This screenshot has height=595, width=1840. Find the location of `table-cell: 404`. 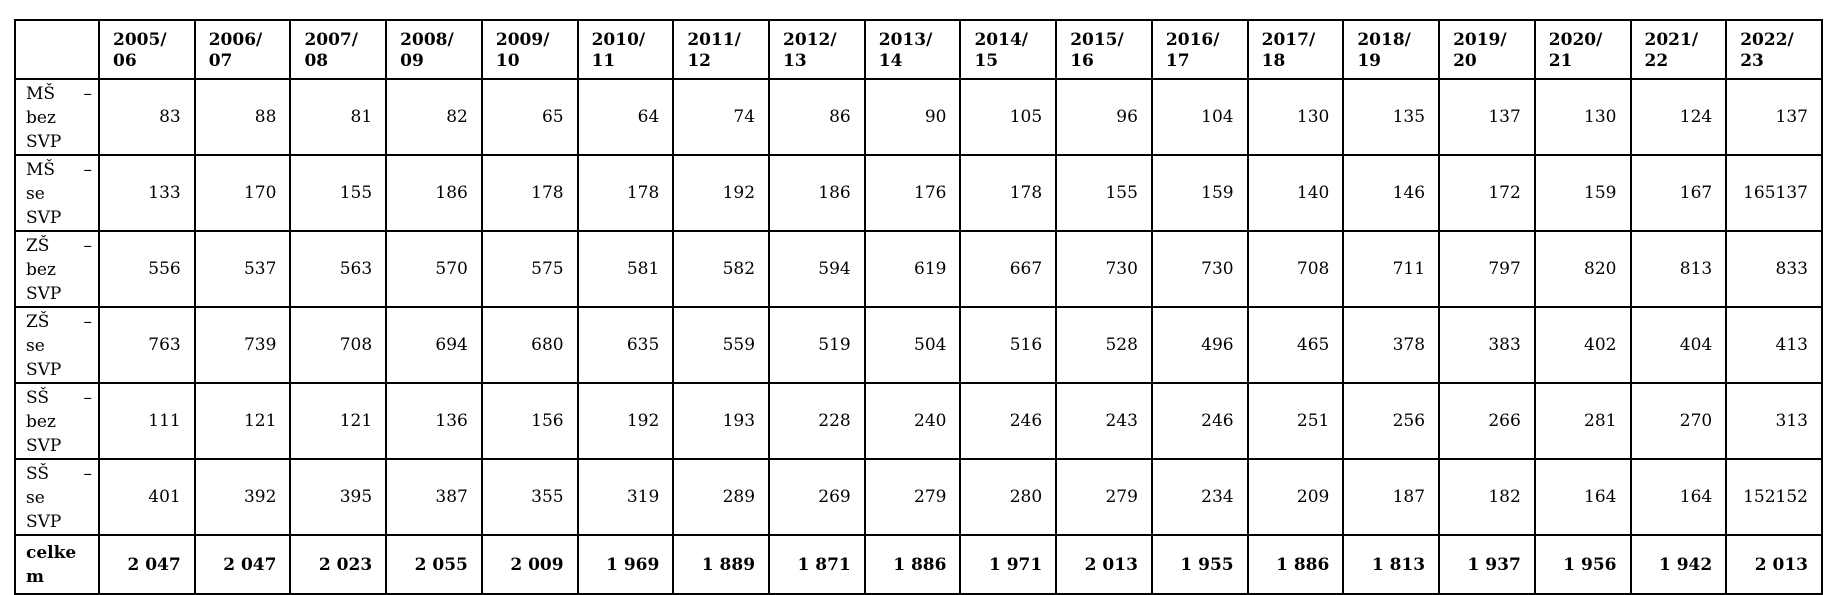

table-cell: 404 is located at coordinates (1678, 345).